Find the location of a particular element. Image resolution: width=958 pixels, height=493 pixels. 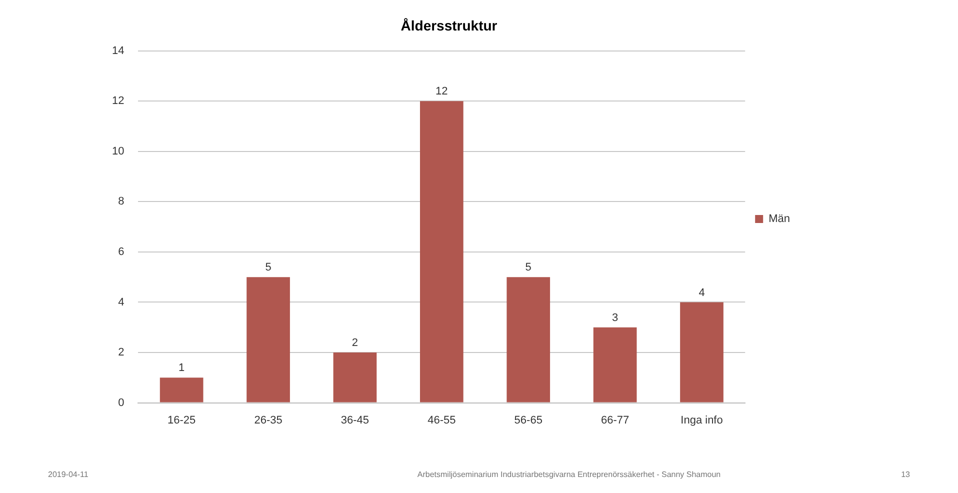

data-label: 2 is located at coordinates (355, 343).